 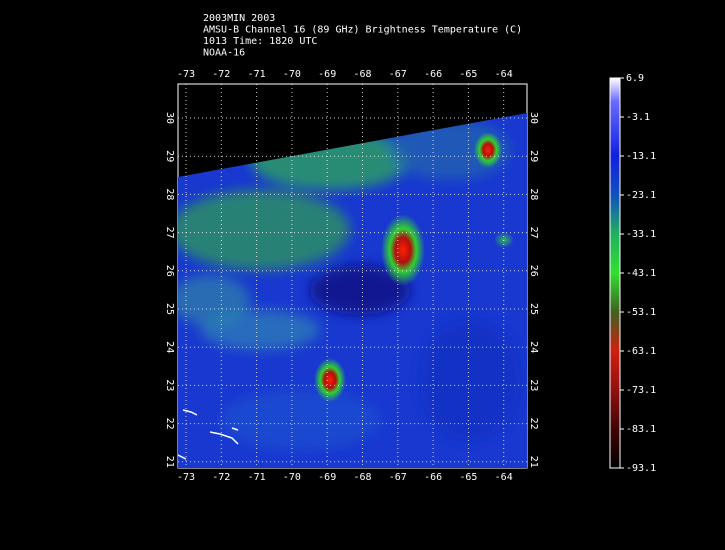 I want to click on lon-label-bottom: -73, so click(x=186, y=477).